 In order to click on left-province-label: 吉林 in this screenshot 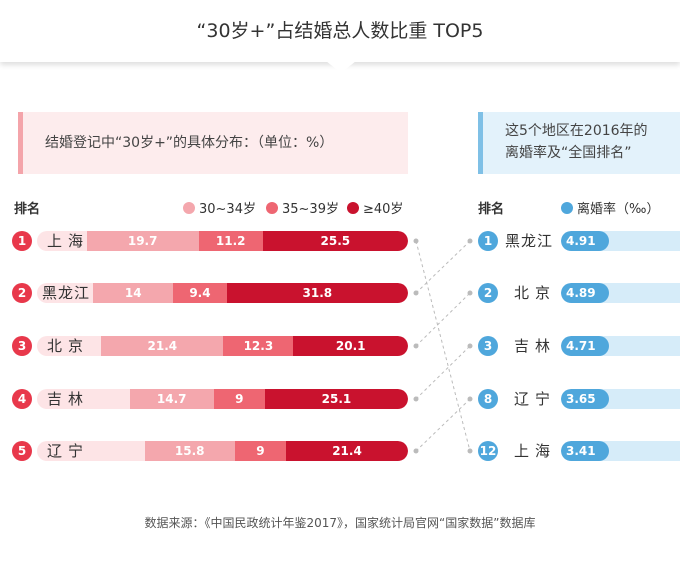, I will do `click(68, 399)`.